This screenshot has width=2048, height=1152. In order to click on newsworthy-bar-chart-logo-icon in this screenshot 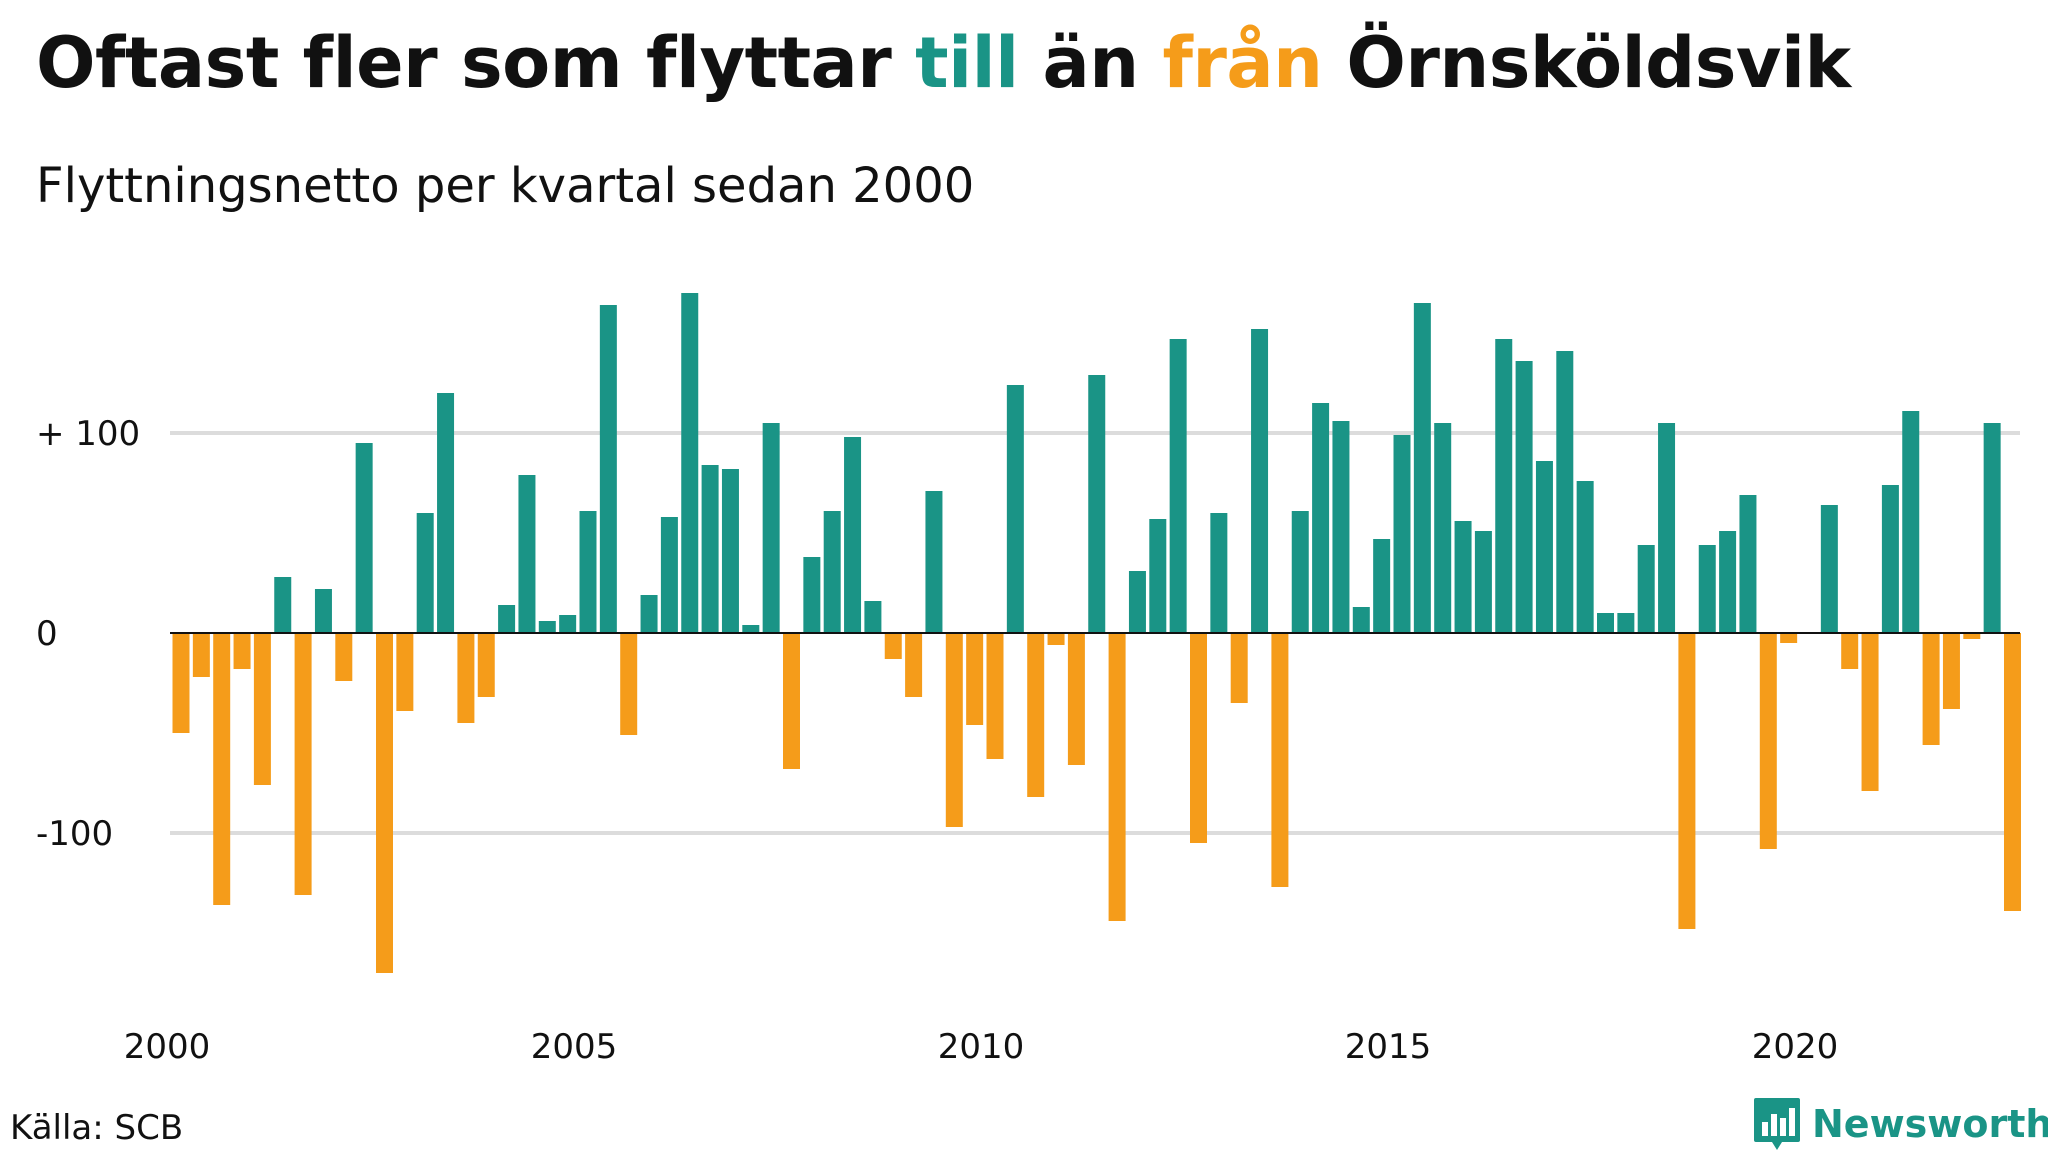, I will do `click(1777, 1124)`.